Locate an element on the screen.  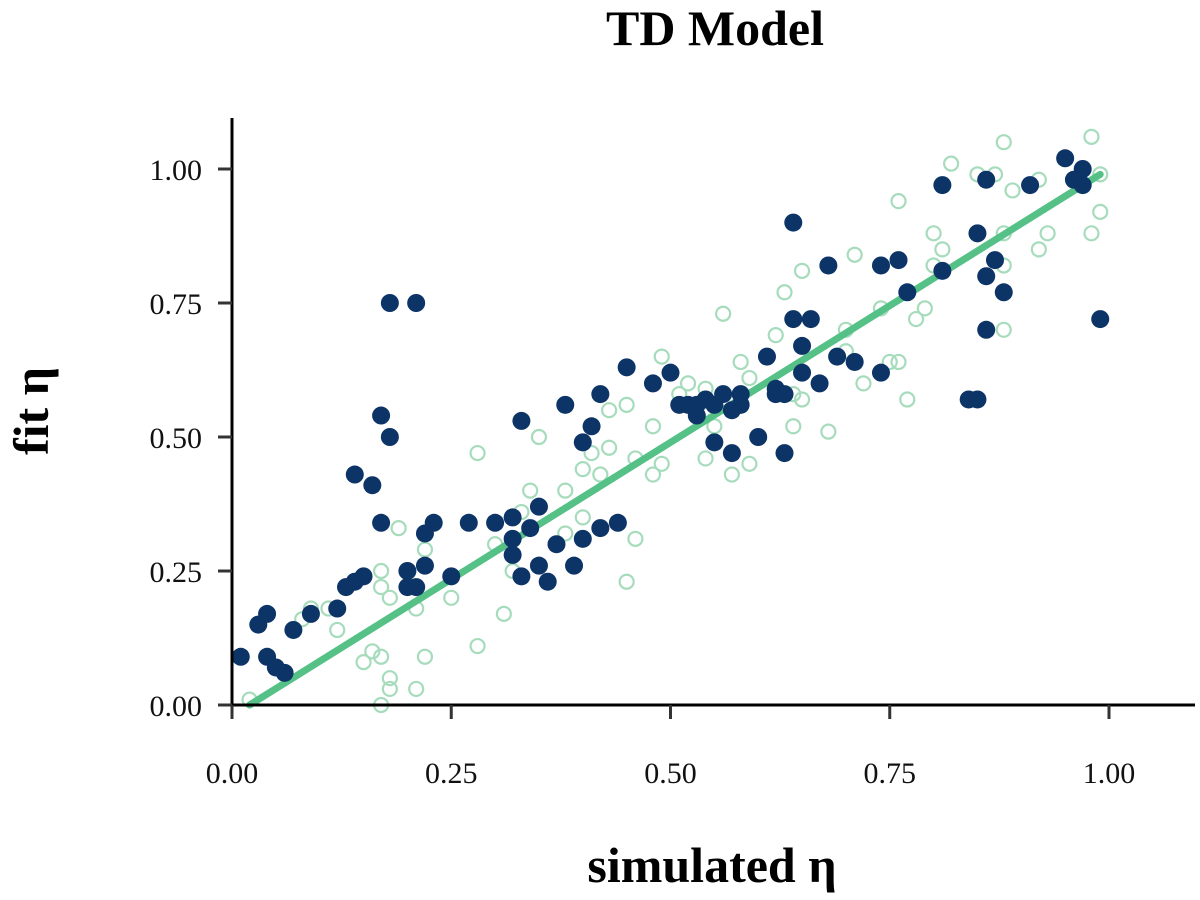
x-tick-label: 1.00 is located at coordinates (1109, 773).